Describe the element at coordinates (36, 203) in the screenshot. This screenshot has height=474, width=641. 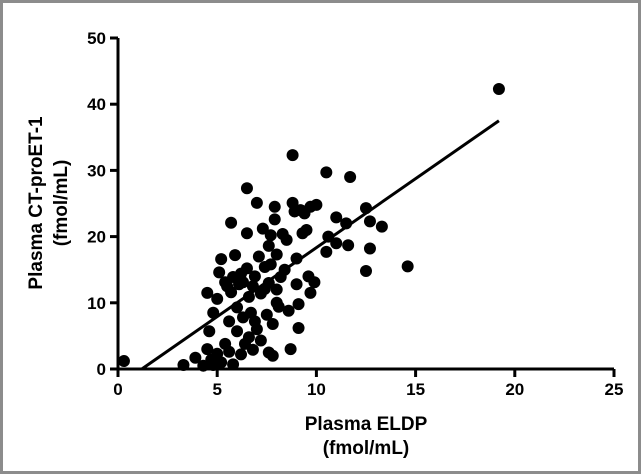
I see `y-axis-title-line1: Plasma CT-proET-1` at that location.